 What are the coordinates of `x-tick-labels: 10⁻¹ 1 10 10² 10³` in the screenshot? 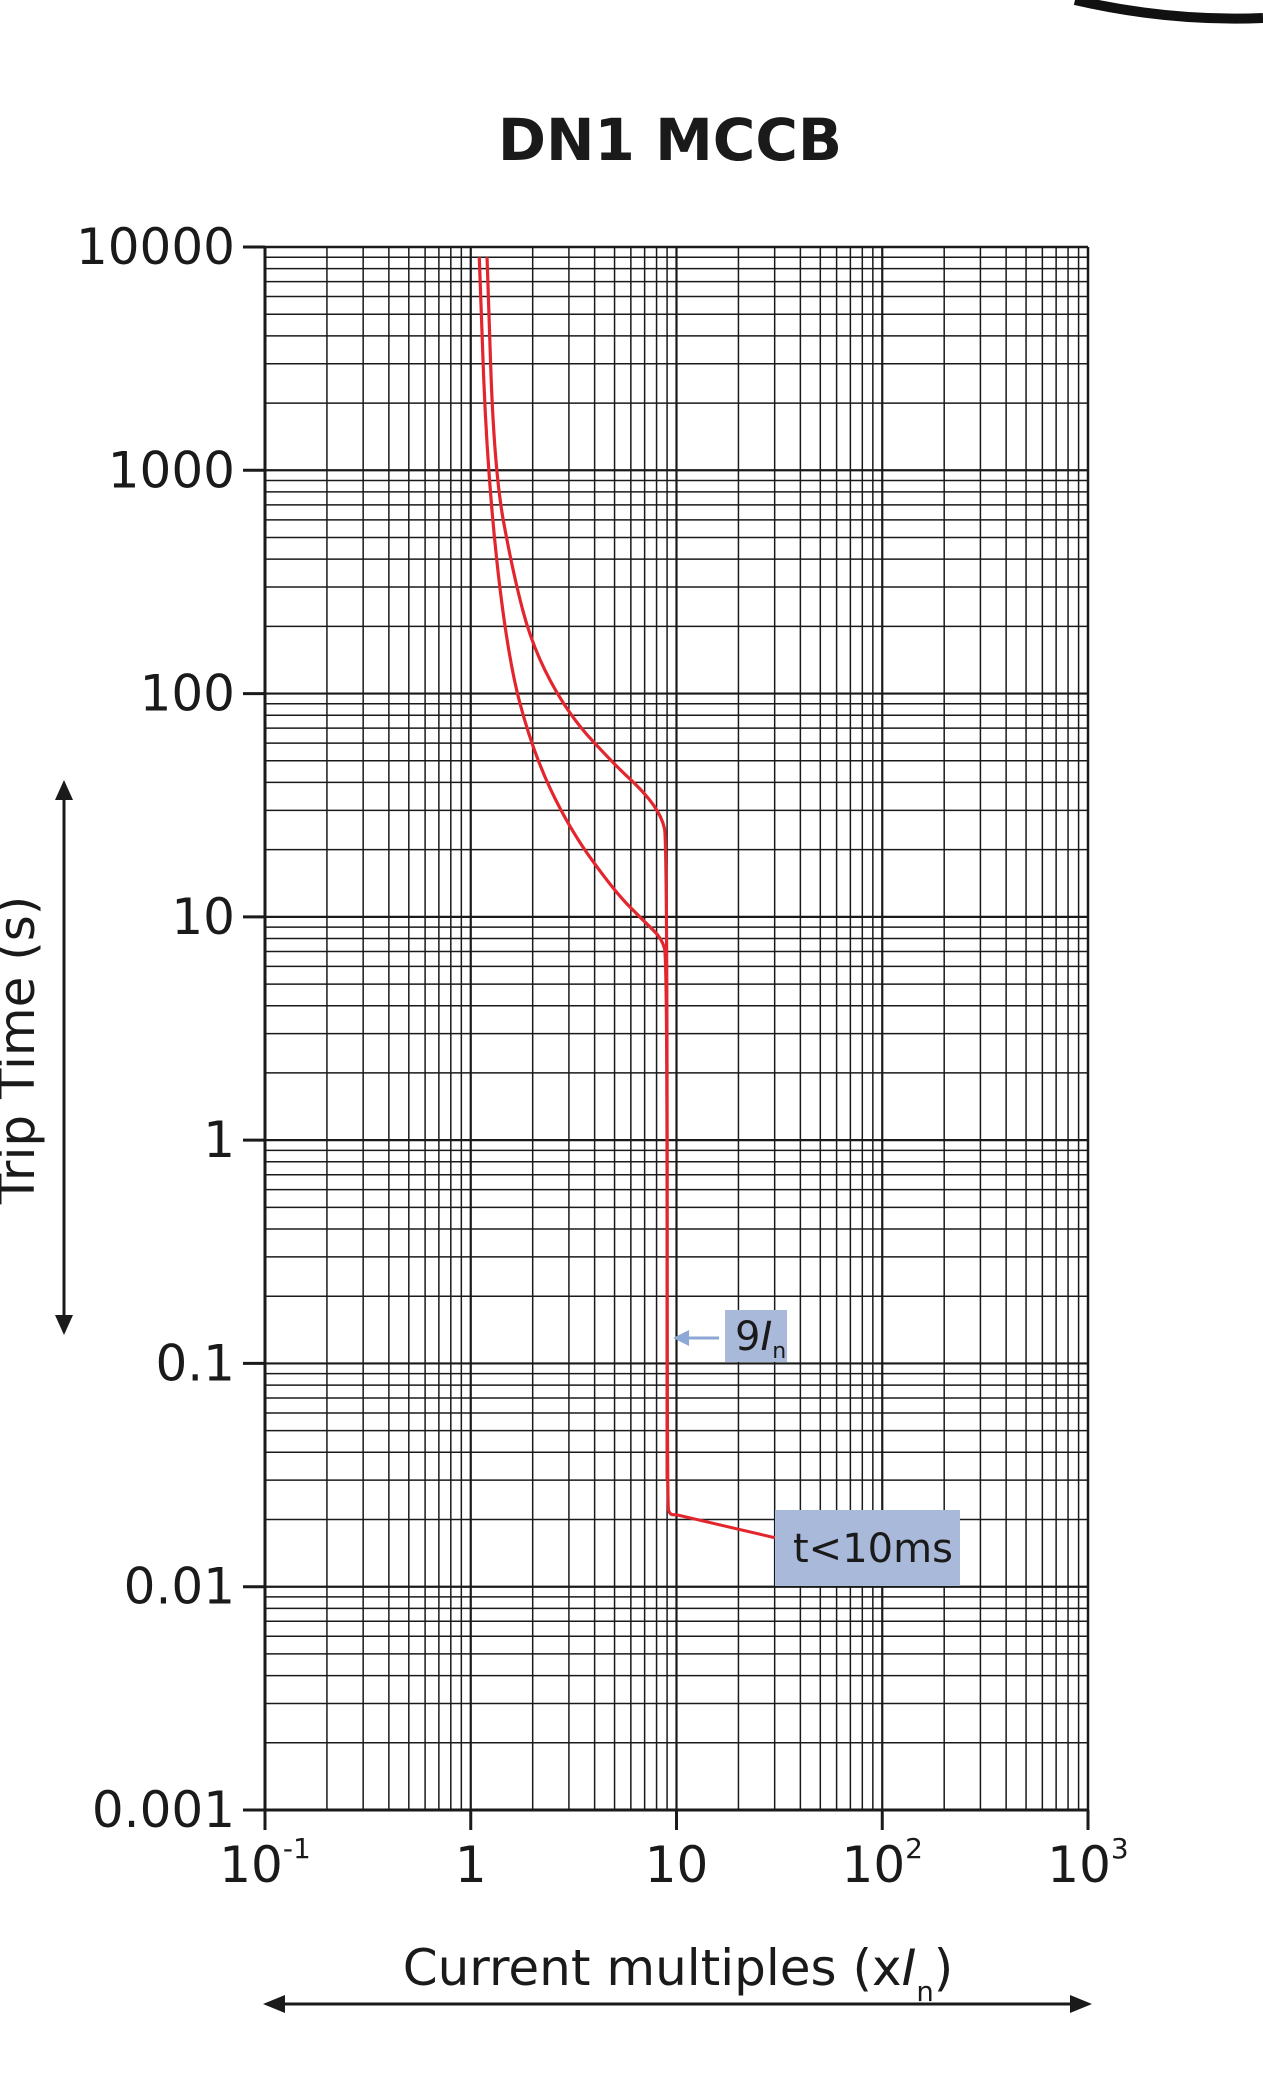 It's located at (674, 1863).